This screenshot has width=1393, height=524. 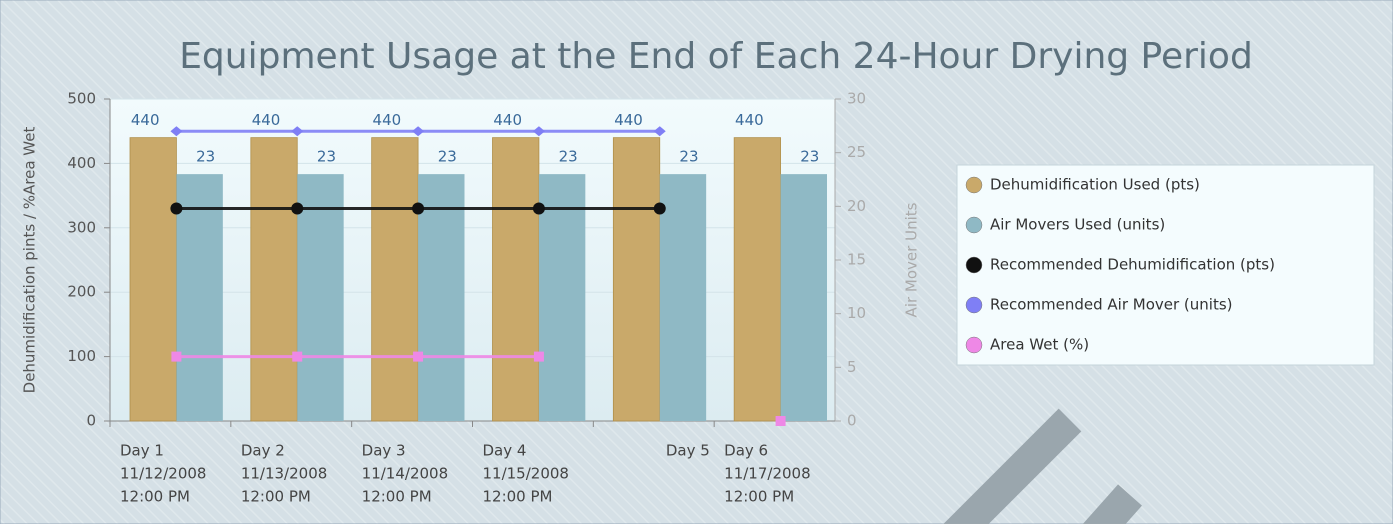 What do you see at coordinates (856, 152) in the screenshot?
I see `y2-tick-label: 25` at bounding box center [856, 152].